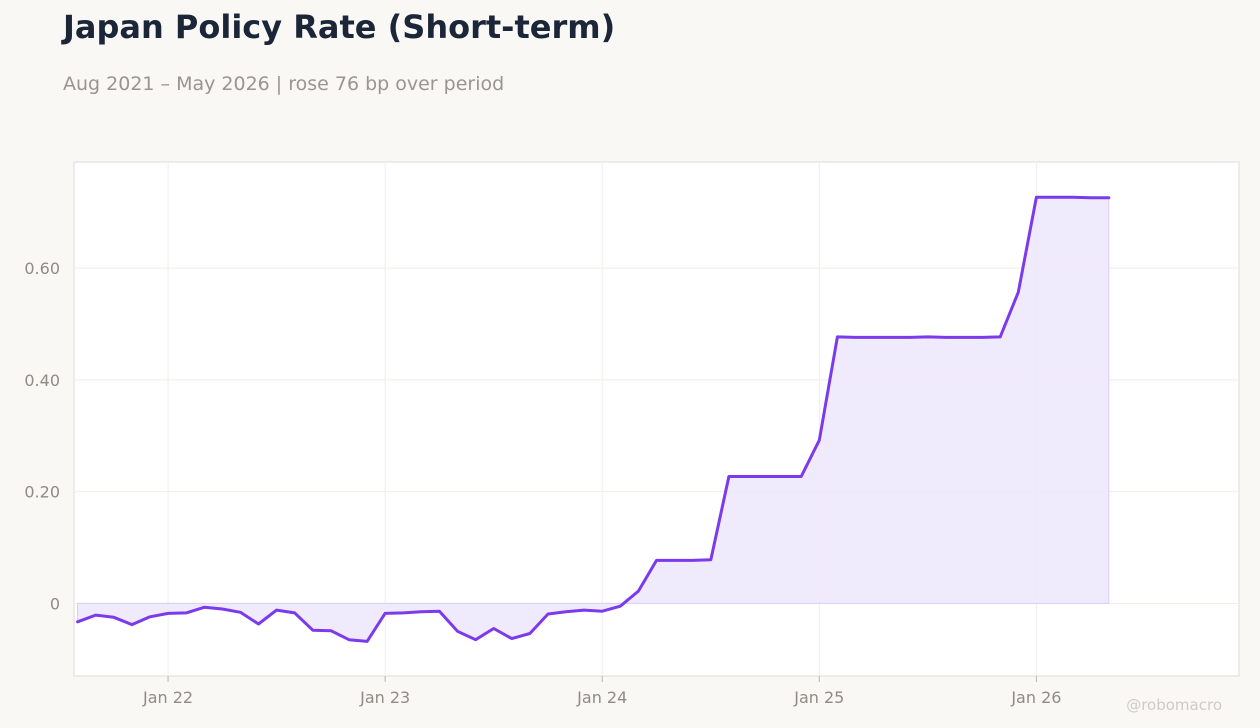 Image resolution: width=1260 pixels, height=728 pixels. What do you see at coordinates (339, 27) in the screenshot?
I see `chart-title: Japan Policy Rate (Short-term)` at bounding box center [339, 27].